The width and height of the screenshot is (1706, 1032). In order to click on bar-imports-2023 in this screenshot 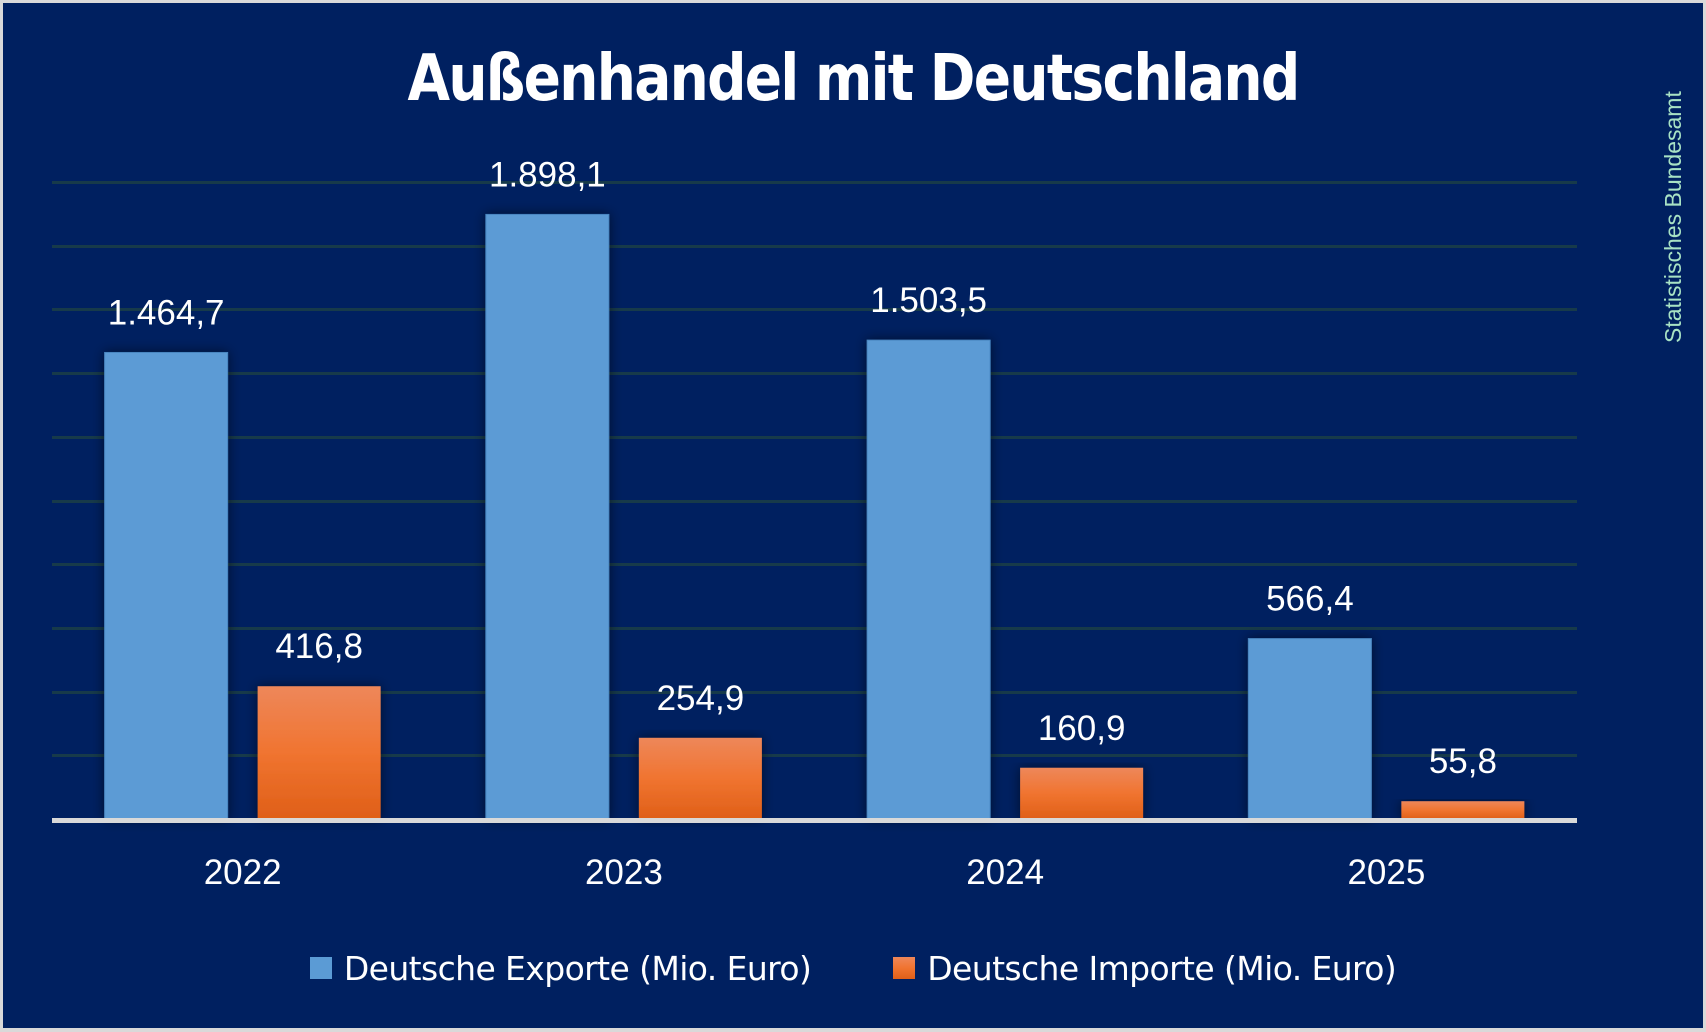, I will do `click(700, 778)`.